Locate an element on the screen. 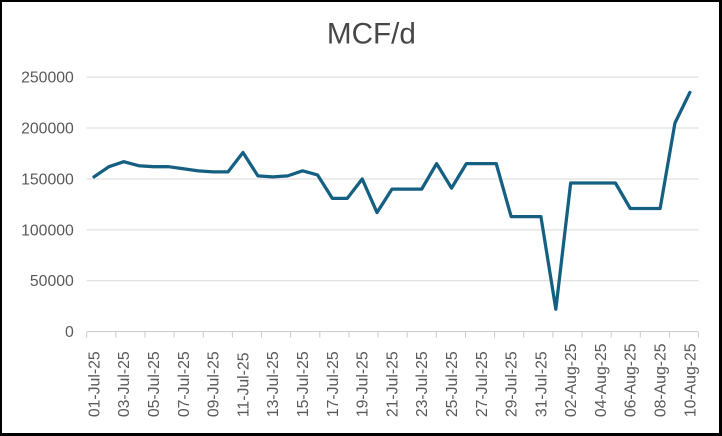  x-axis-label: 06-Aug-25 is located at coordinates (631, 380).